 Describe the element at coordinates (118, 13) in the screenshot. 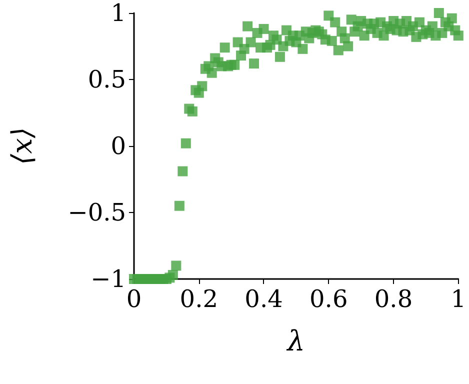

I see `y-tick-label: 1` at that location.